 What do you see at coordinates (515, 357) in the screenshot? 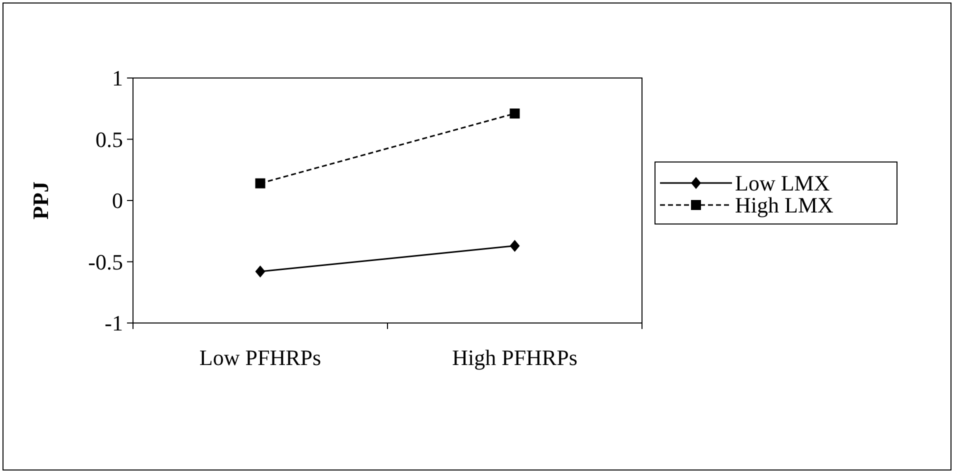
I see `x-tick-label: High PFHRPs` at bounding box center [515, 357].